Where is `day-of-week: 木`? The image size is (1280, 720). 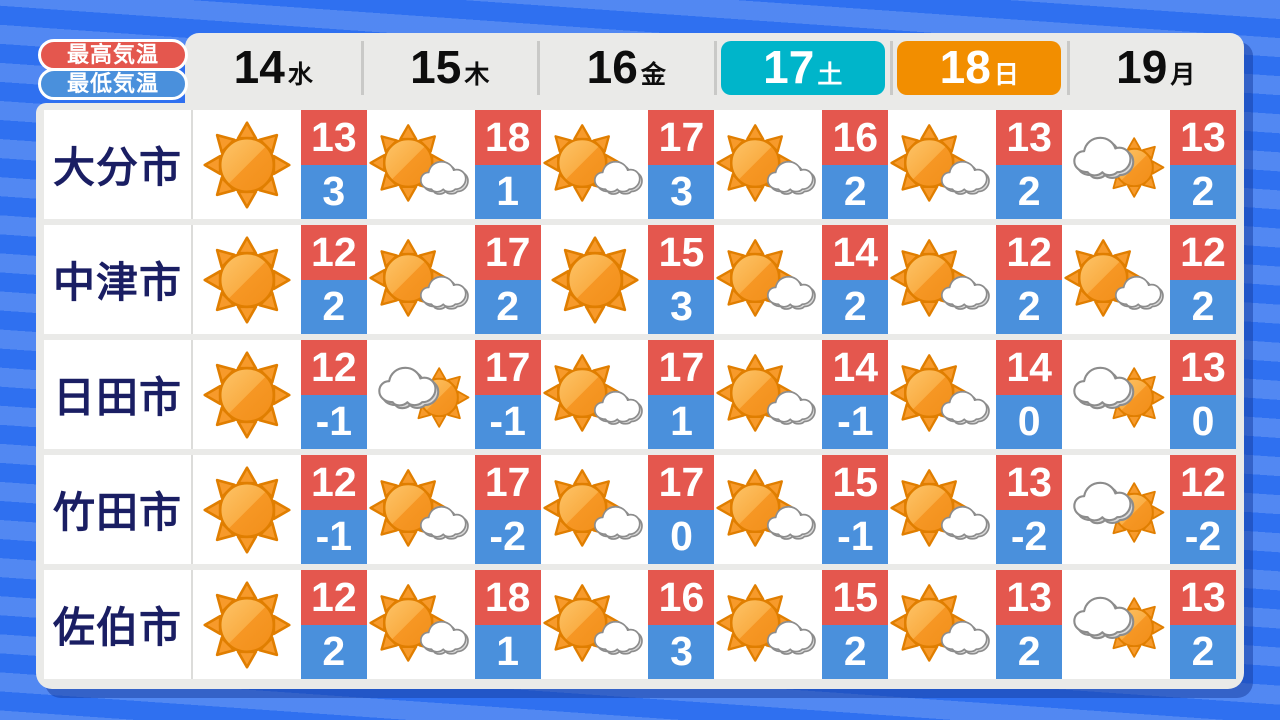 day-of-week: 木 is located at coordinates (477, 75).